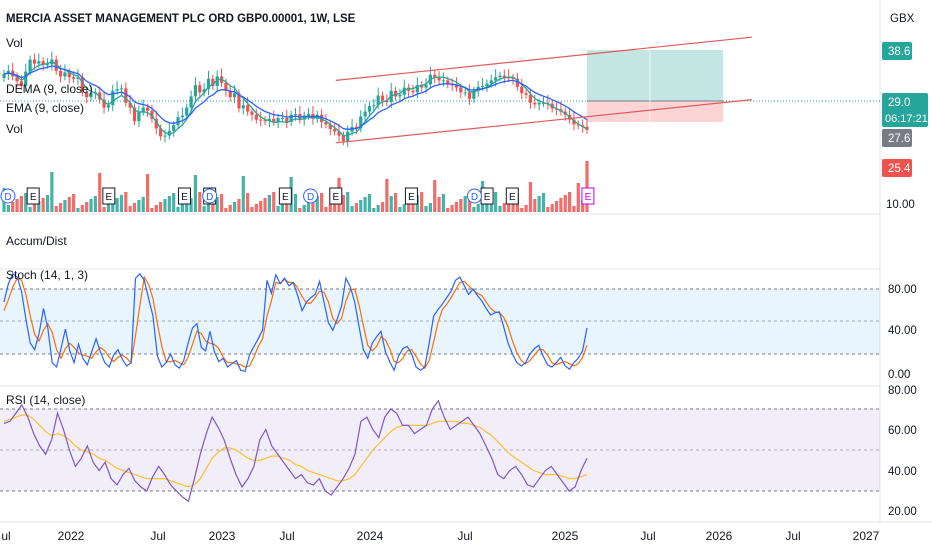 The height and width of the screenshot is (550, 932). I want to click on ema-line, so click(295, 97).